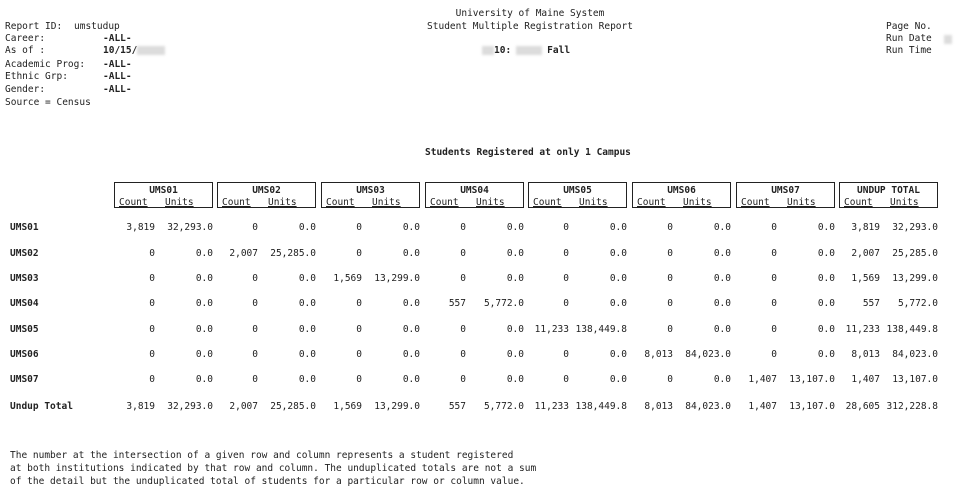 Image resolution: width=963 pixels, height=491 pixels. I want to click on column-group-undup-total: UNDUP TOTAL Count Units, so click(888, 195).